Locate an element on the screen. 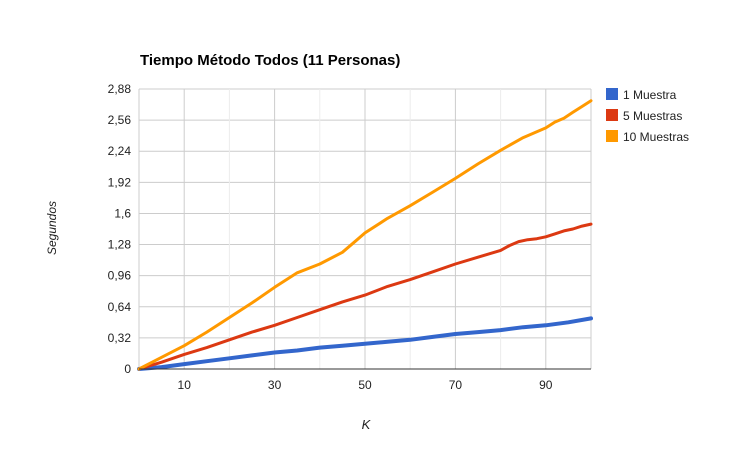 Image resolution: width=732 pixels, height=457 pixels. legend: 1 Muestra 5 Muestras 10 Muestras is located at coordinates (647, 116).